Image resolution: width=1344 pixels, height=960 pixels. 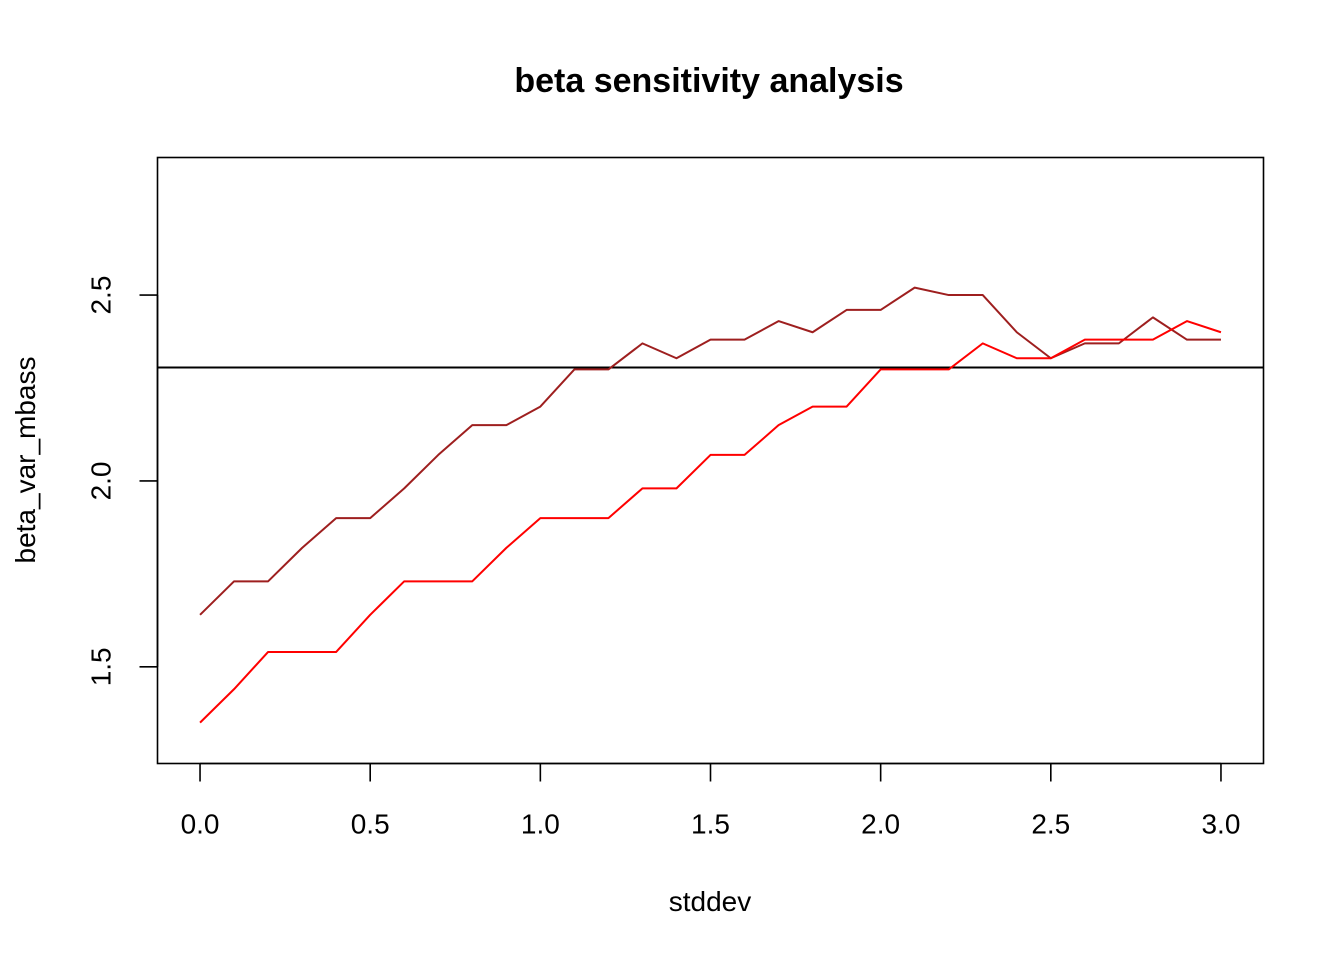 I want to click on x-tick-label: 3.0, so click(x=1220, y=824).